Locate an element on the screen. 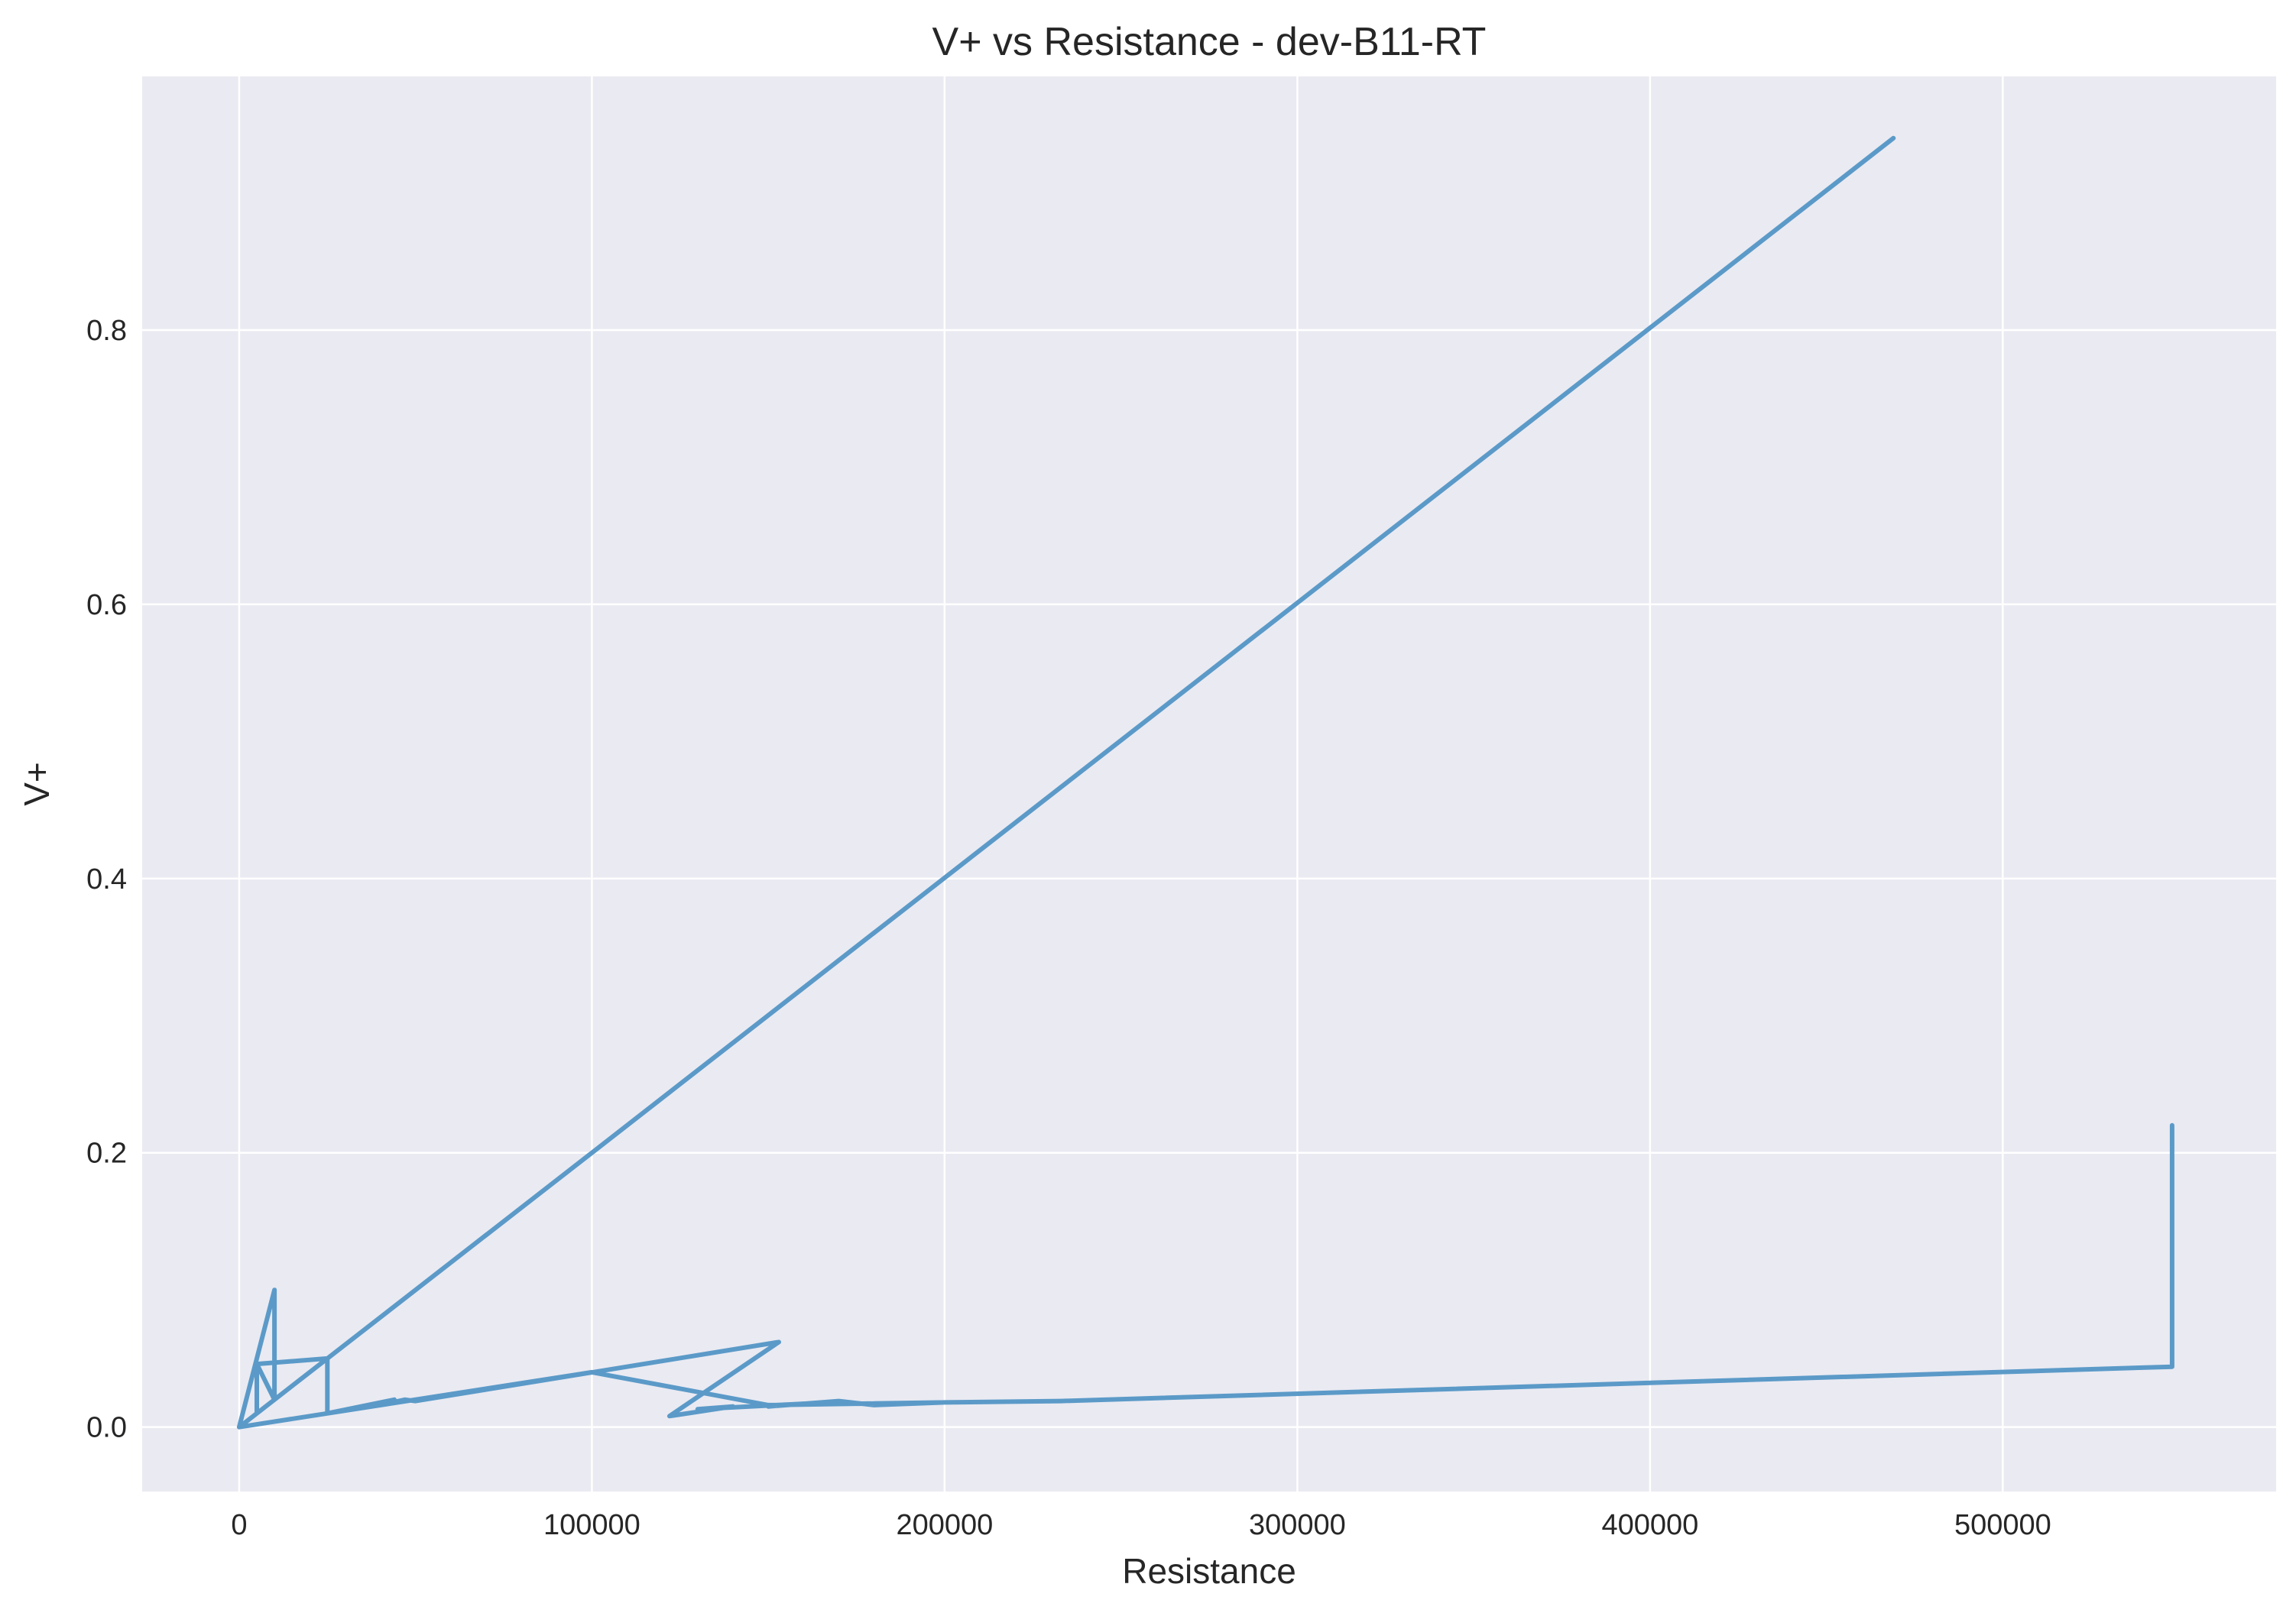  y-tick-label: 0.6 is located at coordinates (106, 605).